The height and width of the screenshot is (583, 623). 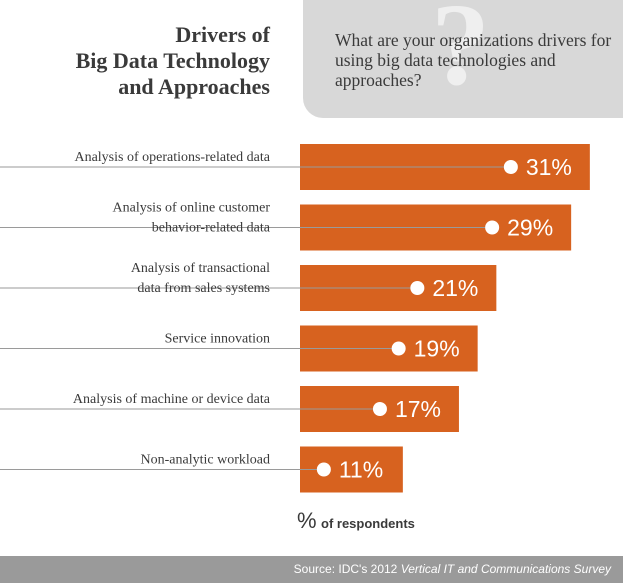 I want to click on category-label-2-1: data from sales systems, so click(x=203, y=288).